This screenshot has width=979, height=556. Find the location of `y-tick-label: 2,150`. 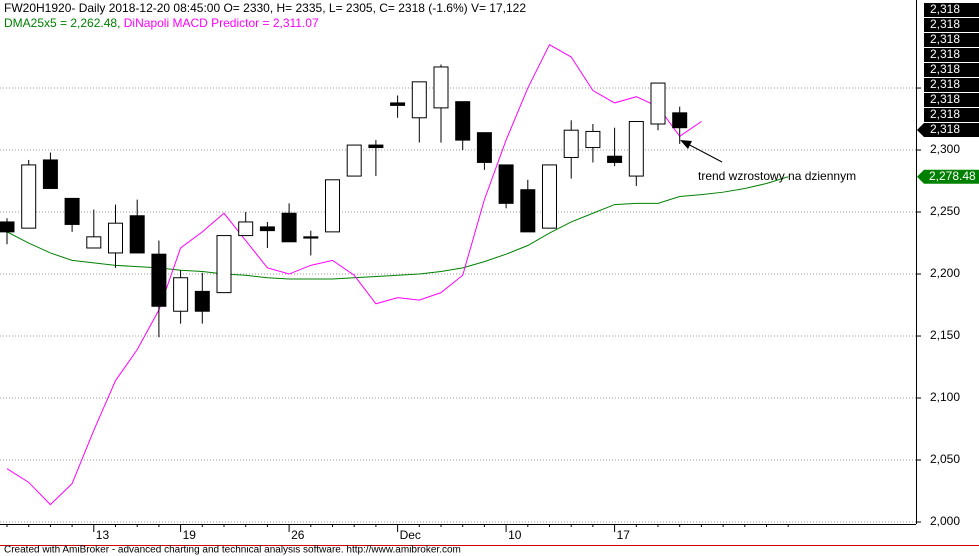

y-tick-label: 2,150 is located at coordinates (945, 335).